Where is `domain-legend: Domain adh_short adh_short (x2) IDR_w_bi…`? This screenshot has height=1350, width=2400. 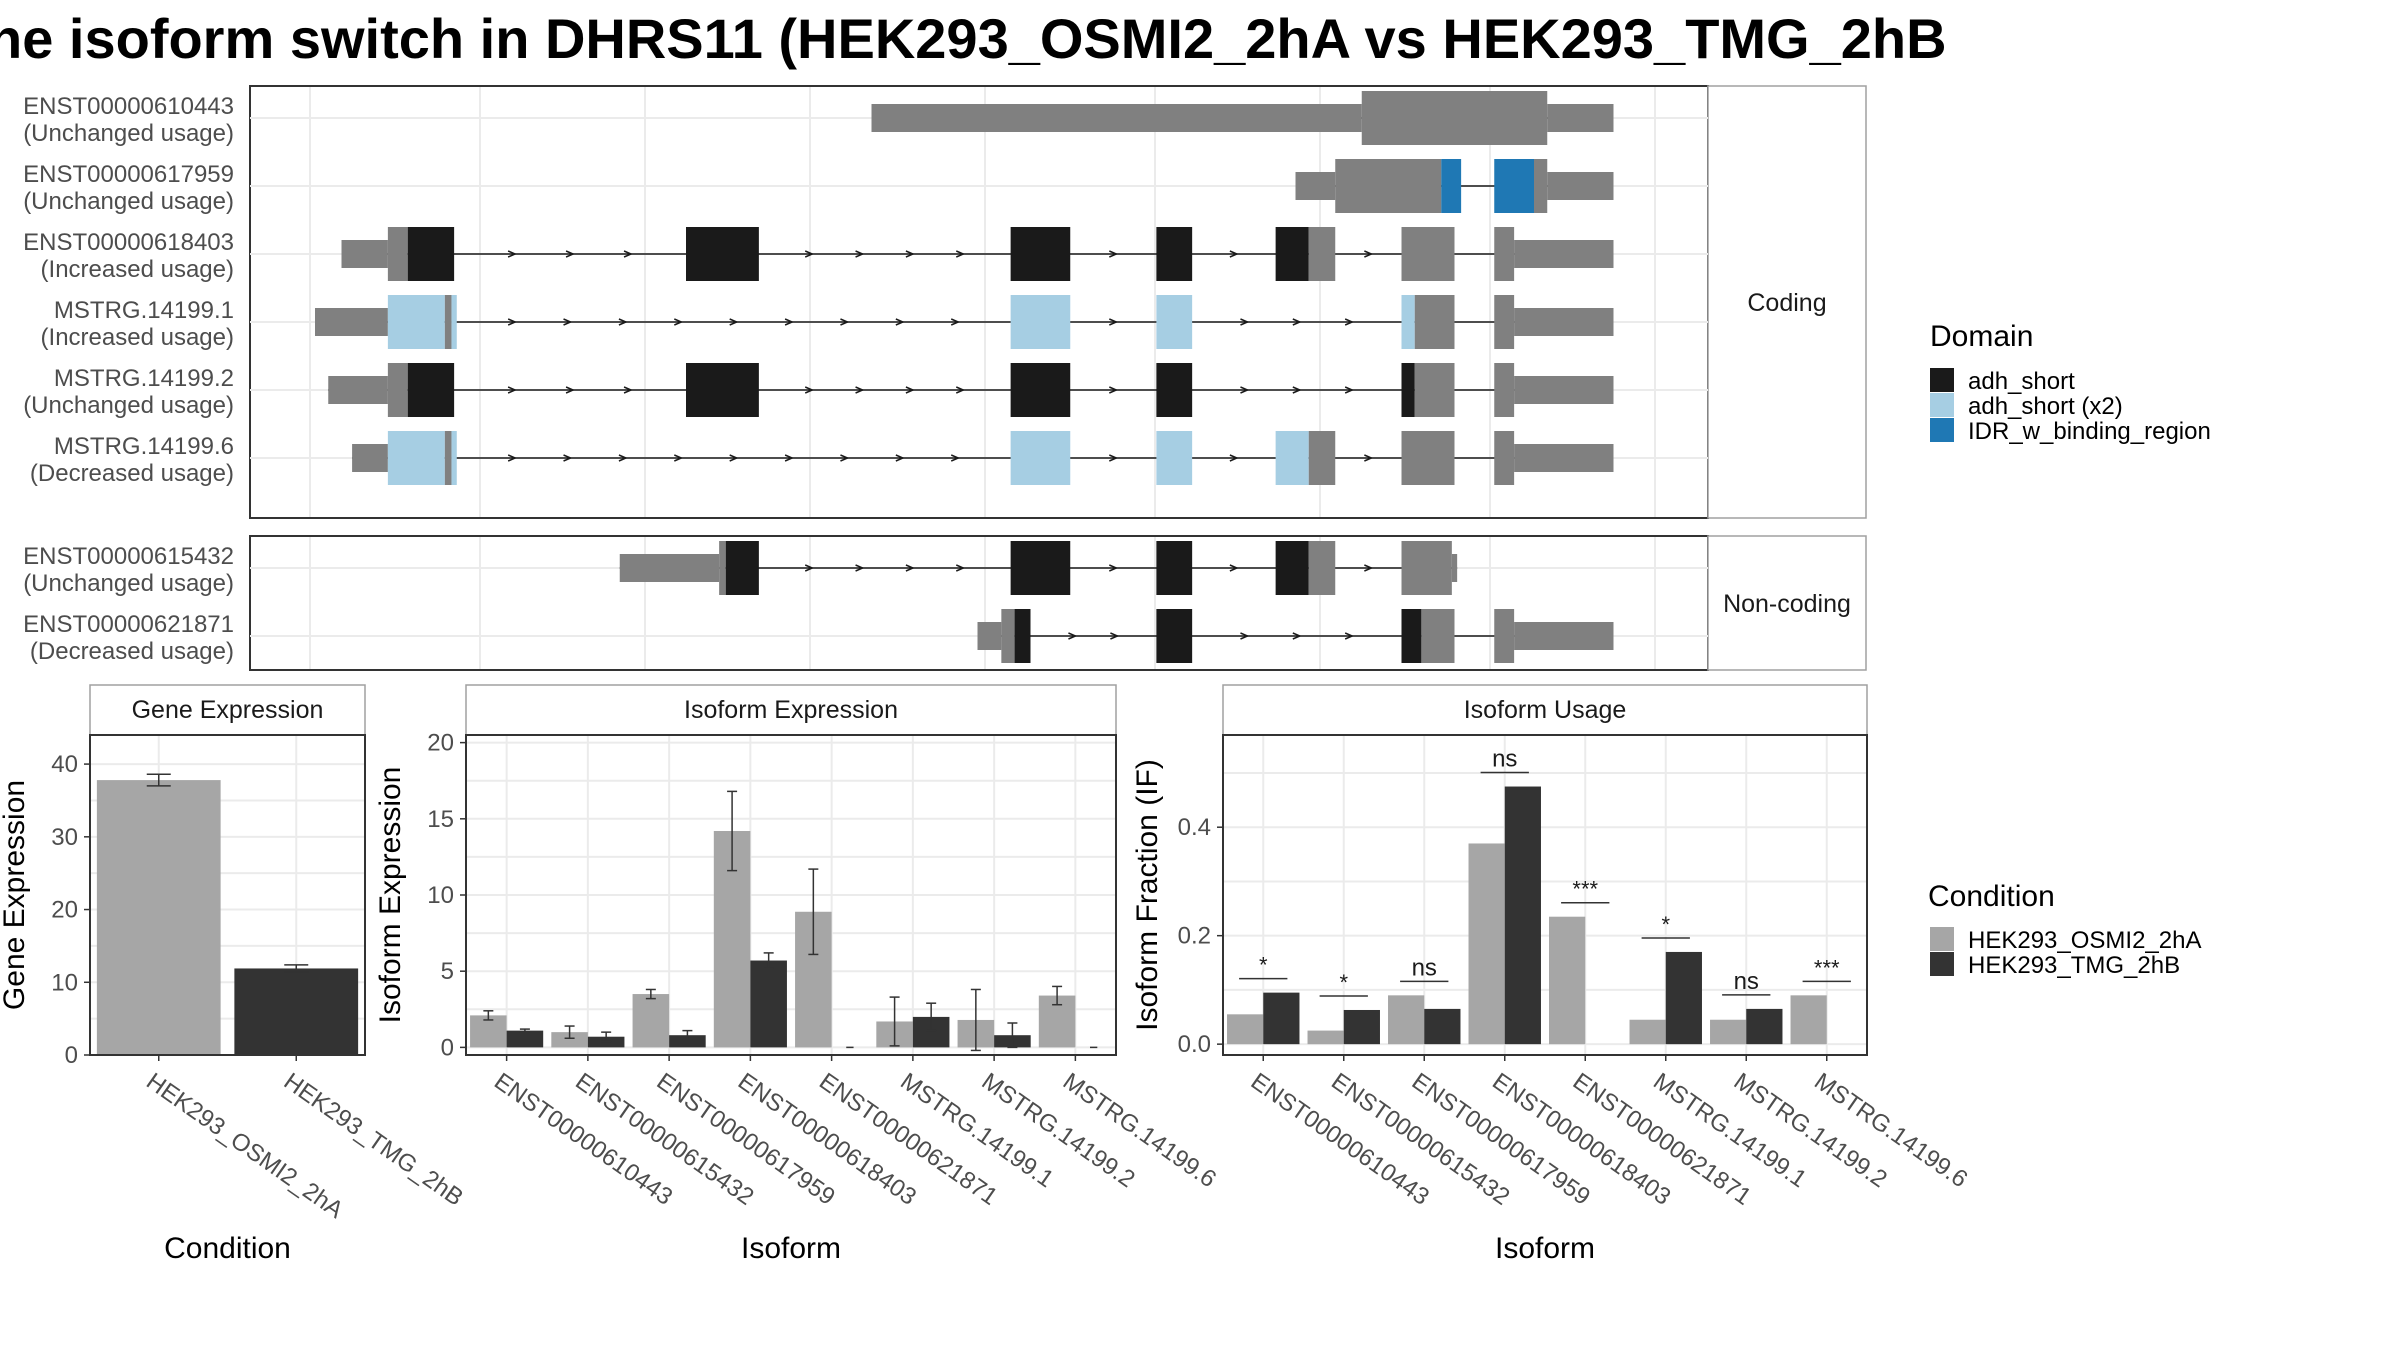 domain-legend: Domain adh_short adh_short (x2) IDR_w_bi… is located at coordinates (2070, 382).